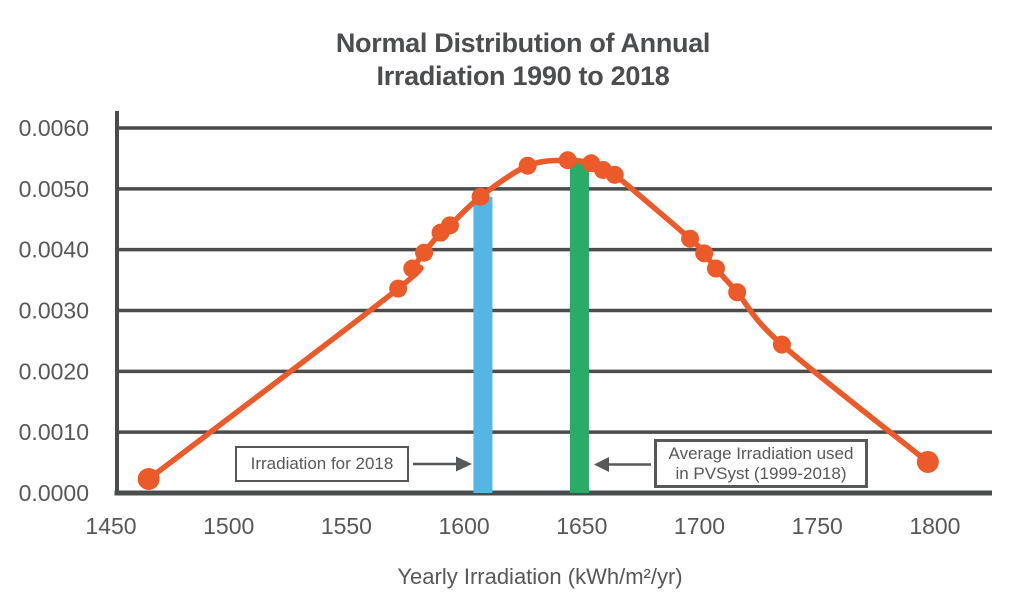 The width and height of the screenshot is (1024, 609). I want to click on average-pvsyst-bar, so click(579, 328).